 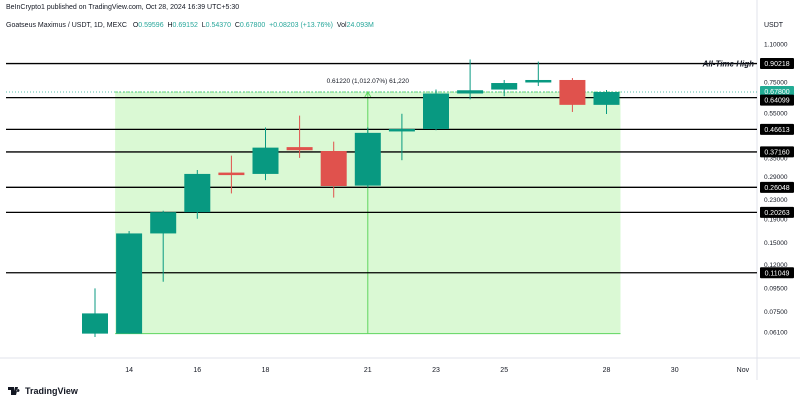 What do you see at coordinates (675, 370) in the screenshot?
I see `x-tick-7: 30` at bounding box center [675, 370].